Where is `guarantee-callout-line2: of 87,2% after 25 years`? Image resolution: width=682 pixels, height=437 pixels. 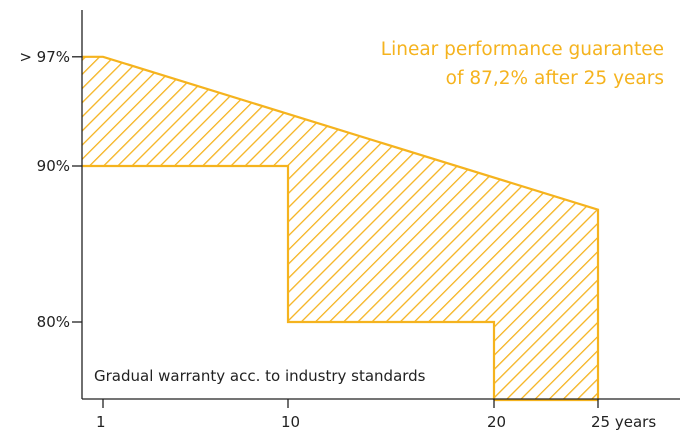
guarantee-callout-line2: of 87,2% after 25 years is located at coordinates (555, 78).